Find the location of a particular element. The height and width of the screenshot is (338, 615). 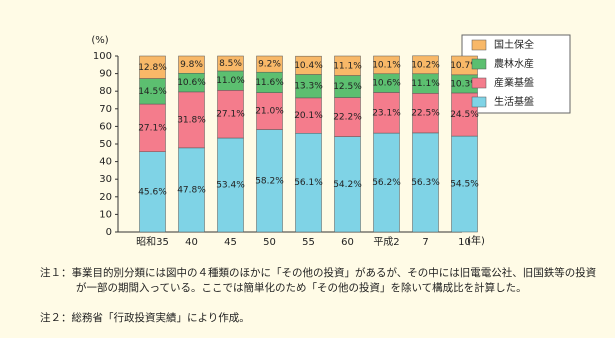

value-label: 12.8% is located at coordinates (152, 68).